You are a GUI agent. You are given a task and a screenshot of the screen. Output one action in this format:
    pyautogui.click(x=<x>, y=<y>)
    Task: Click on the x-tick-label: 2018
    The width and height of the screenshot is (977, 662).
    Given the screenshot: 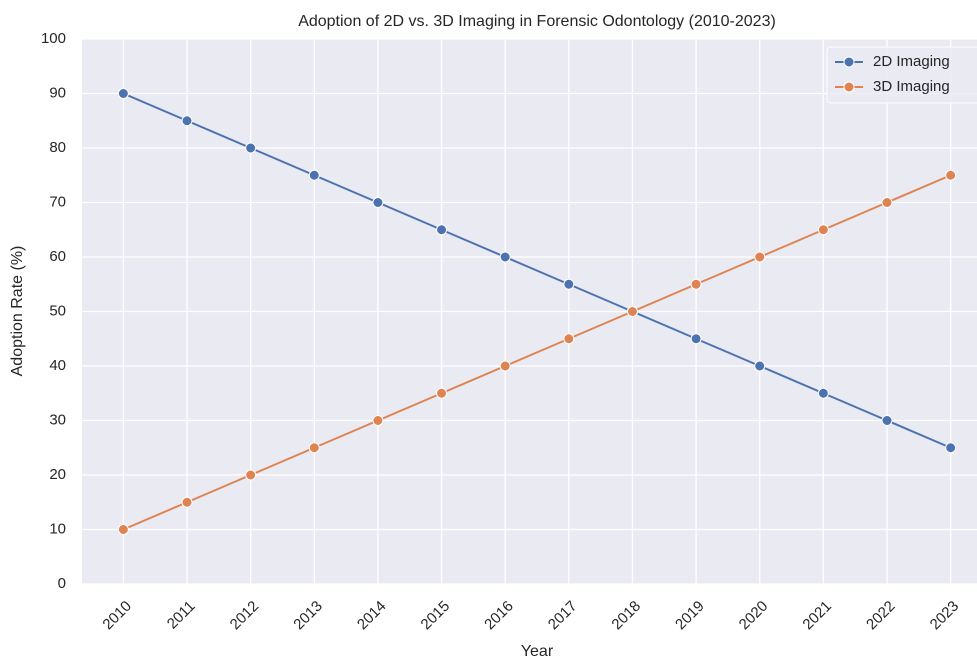 What is the action you would take?
    pyautogui.click(x=626, y=616)
    